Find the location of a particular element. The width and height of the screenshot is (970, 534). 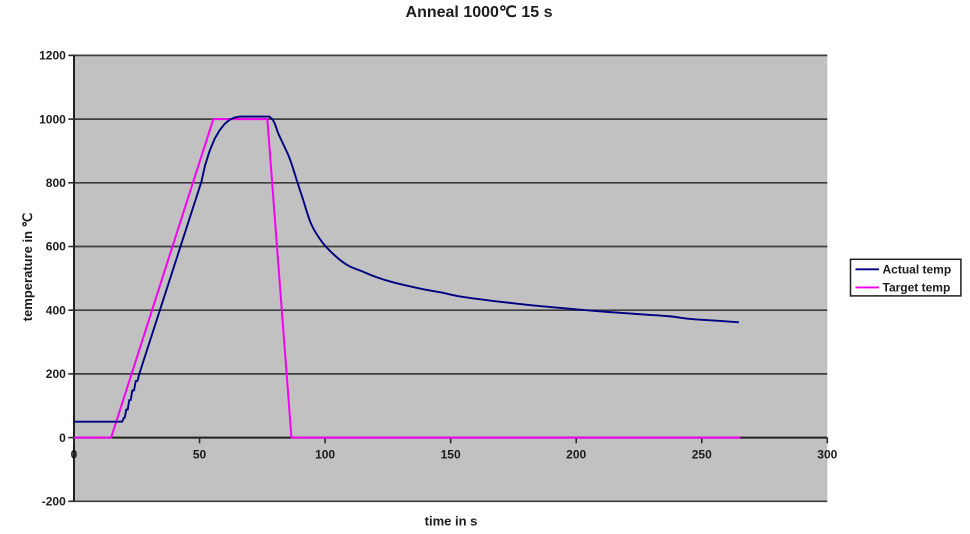

svg-text: 100 is located at coordinates (325, 455).